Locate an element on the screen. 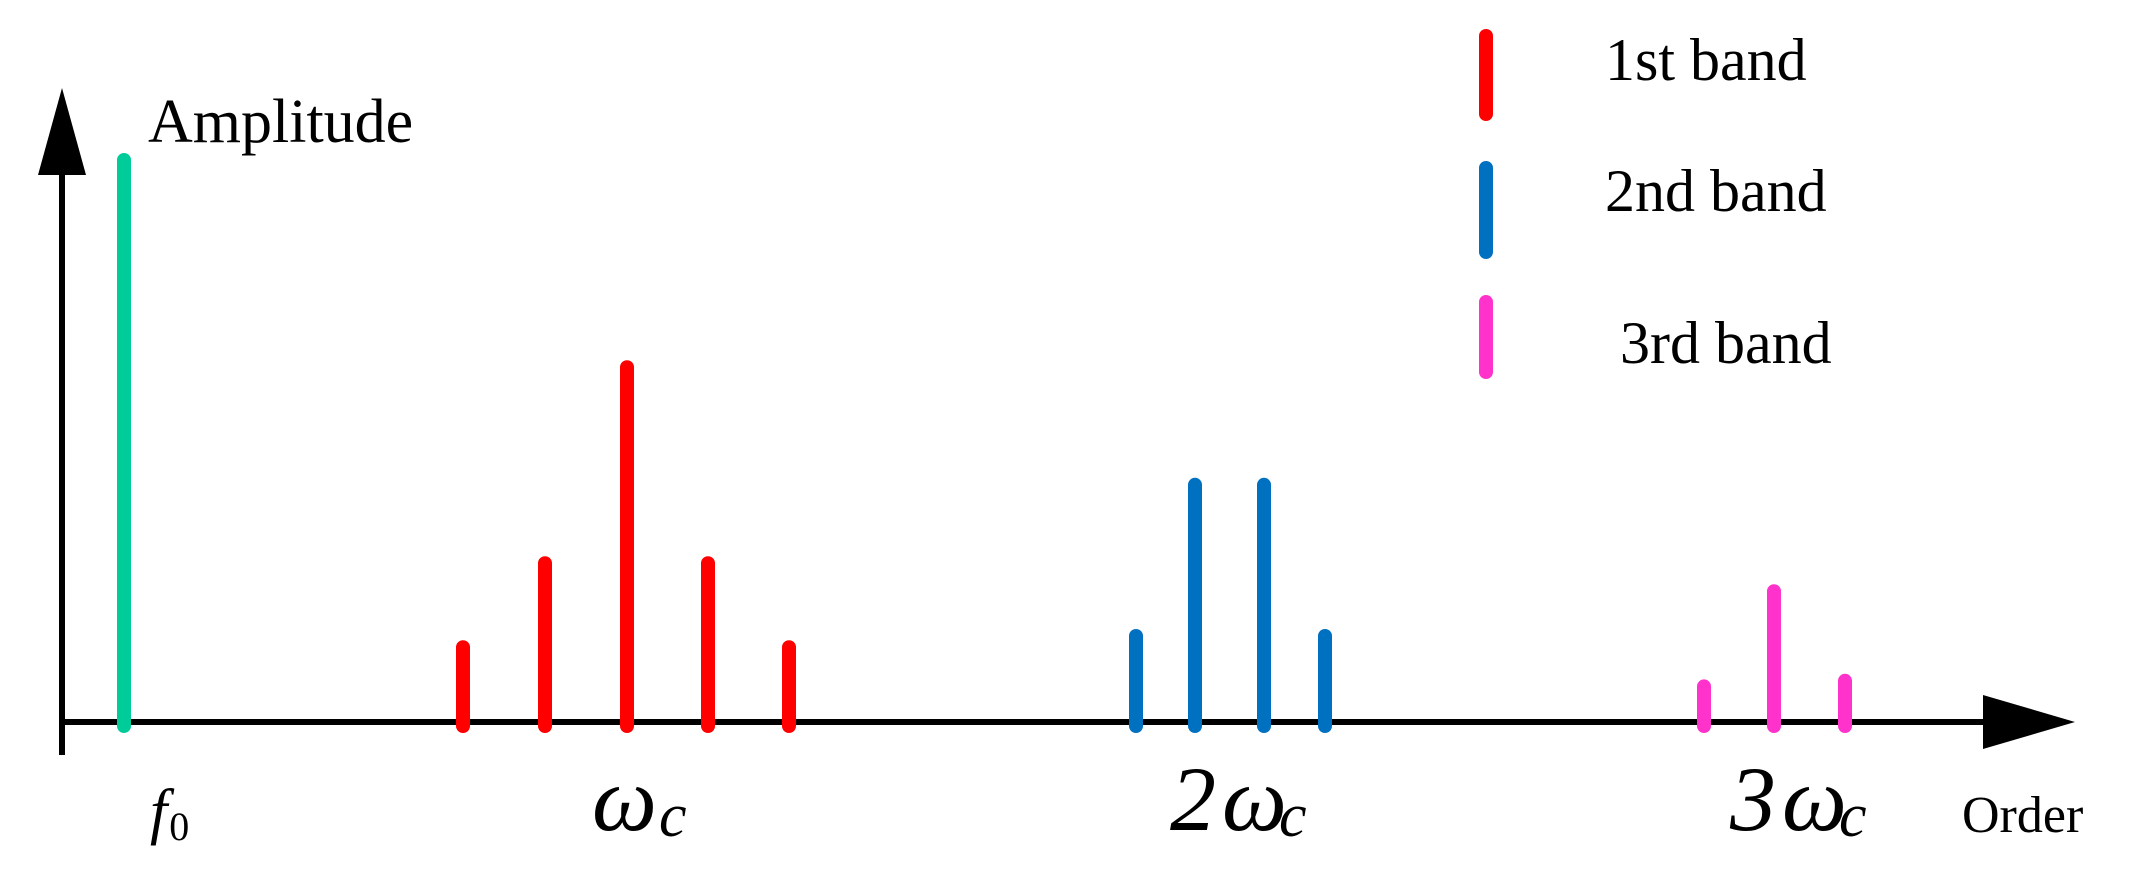 This screenshot has height=885, width=2141. tick-label-band3: 3ωc is located at coordinates (1798, 799).